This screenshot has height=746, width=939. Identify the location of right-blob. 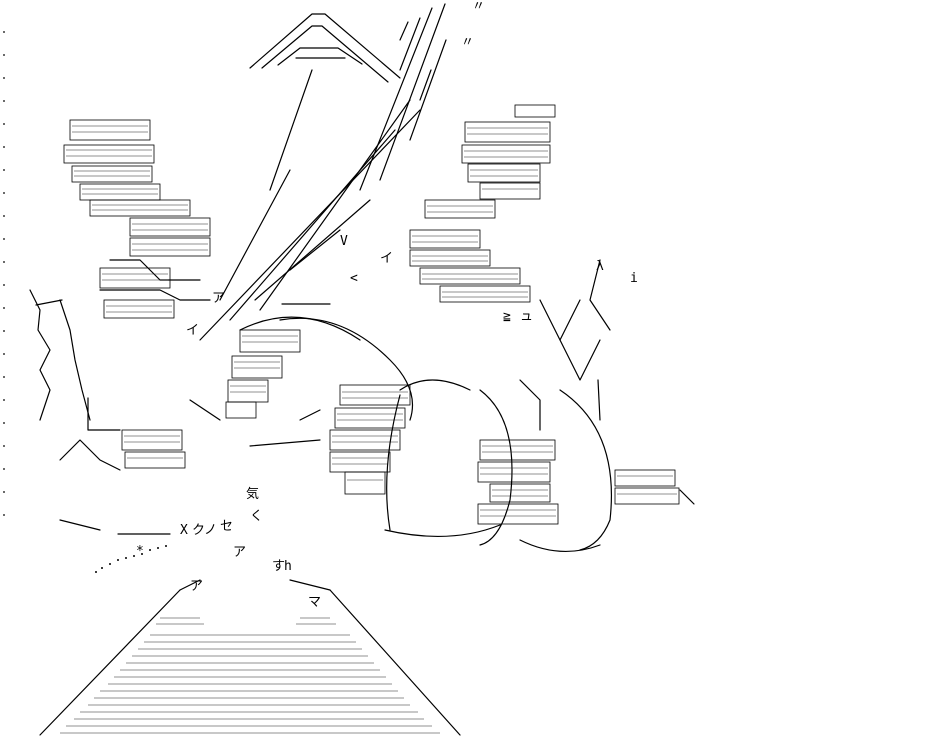
(421, 462).